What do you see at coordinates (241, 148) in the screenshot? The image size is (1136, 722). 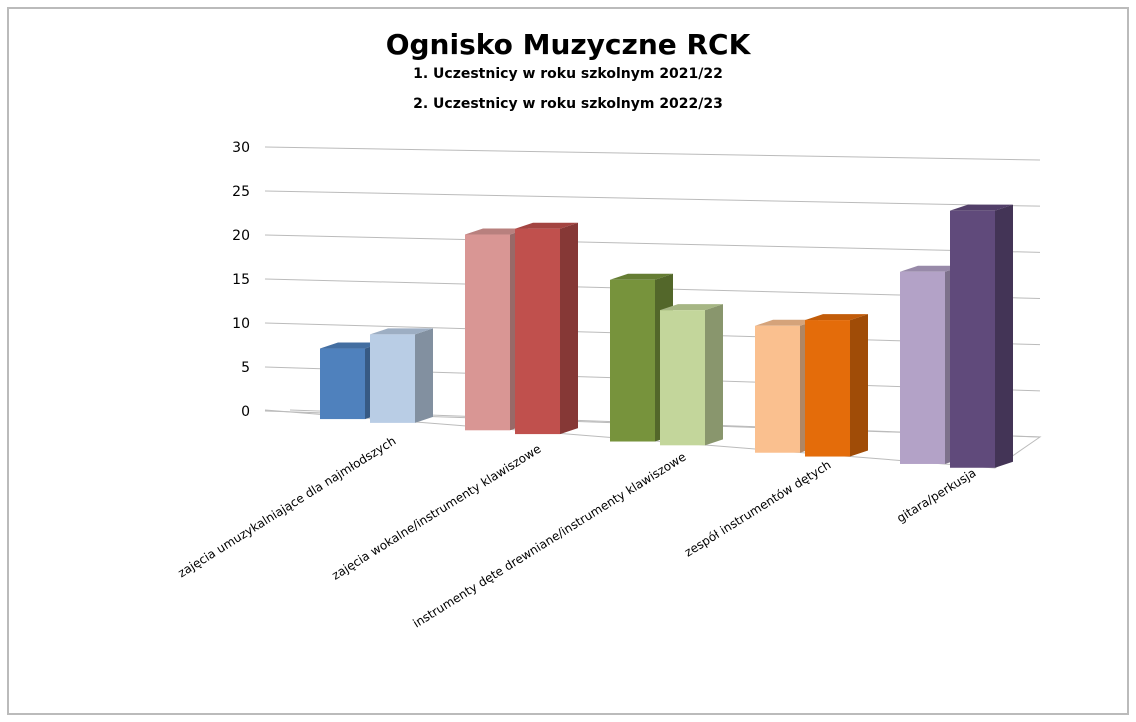 I see `y-tick-label: 30` at bounding box center [241, 148].